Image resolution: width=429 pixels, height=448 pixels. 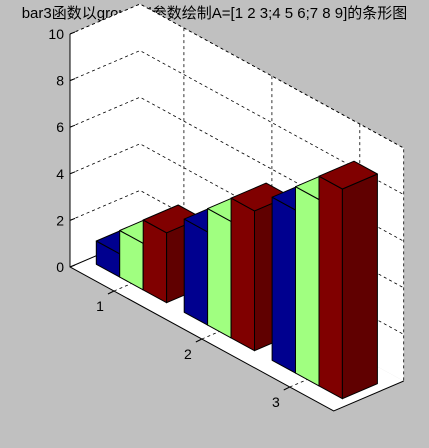 I want to click on z-tick-label: 4, so click(x=60, y=174).